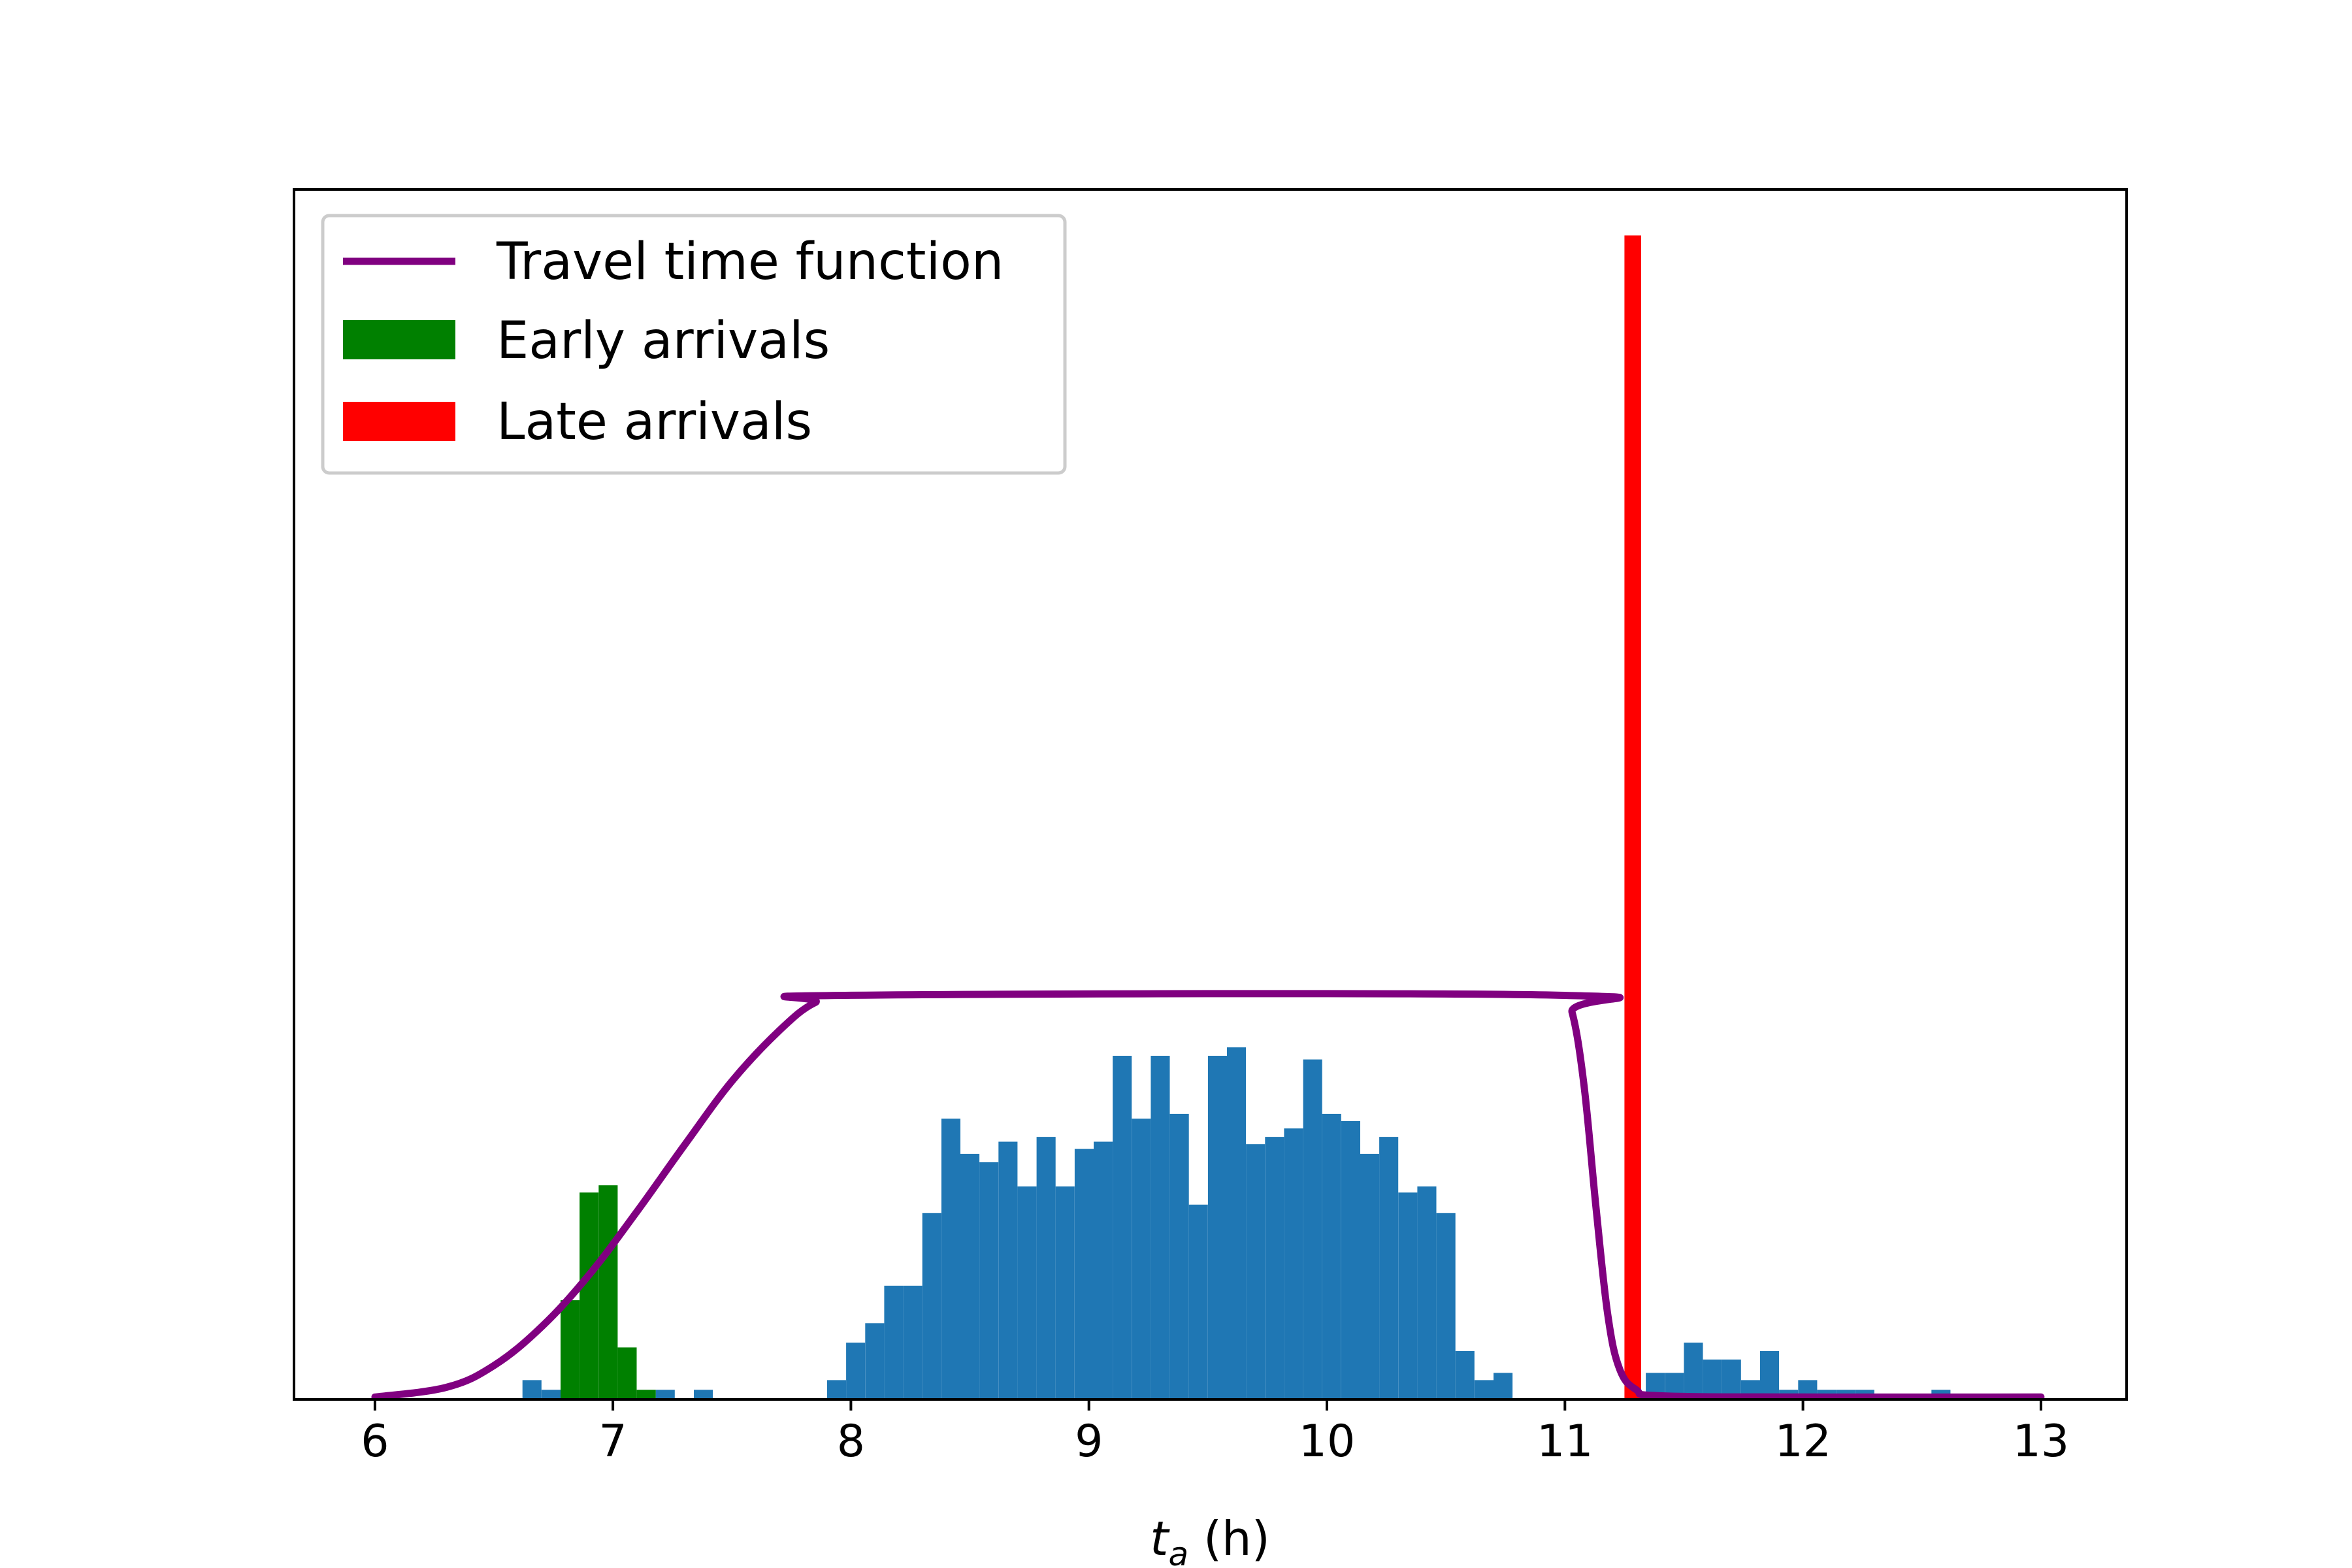 The image size is (2352, 1568). I want to click on x-tick-label-6: 12, so click(1802, 1441).